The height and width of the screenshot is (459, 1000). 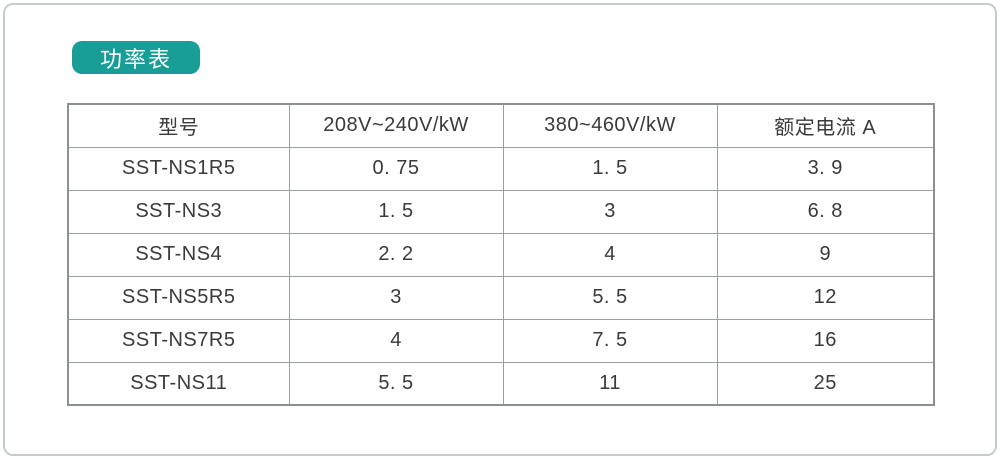 I want to click on rated-current-cell: 3. 9, so click(x=825, y=168).